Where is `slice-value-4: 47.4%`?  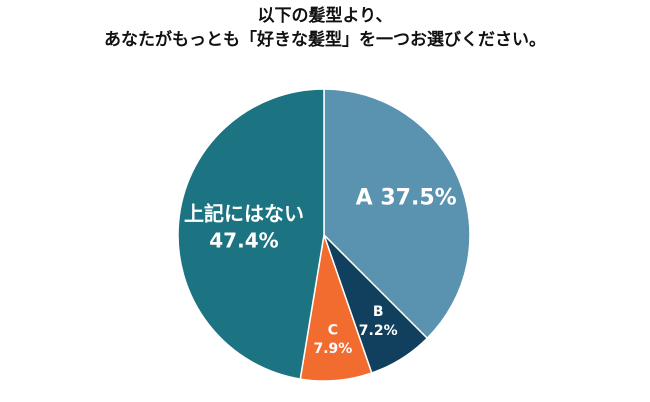
slice-value-4: 47.4% is located at coordinates (243, 240).